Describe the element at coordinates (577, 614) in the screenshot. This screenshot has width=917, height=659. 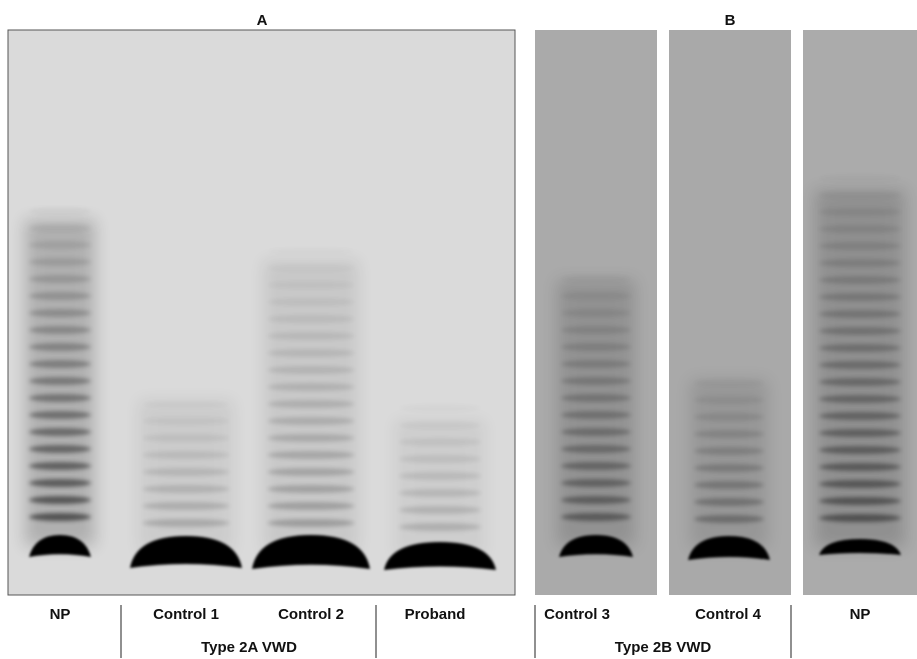
I see `lane-label: Control 3` at that location.